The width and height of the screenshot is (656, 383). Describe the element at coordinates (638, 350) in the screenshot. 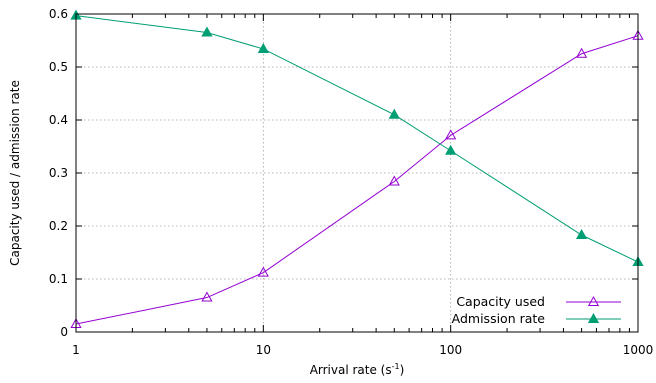

I see `x-tick-label: 1000` at that location.